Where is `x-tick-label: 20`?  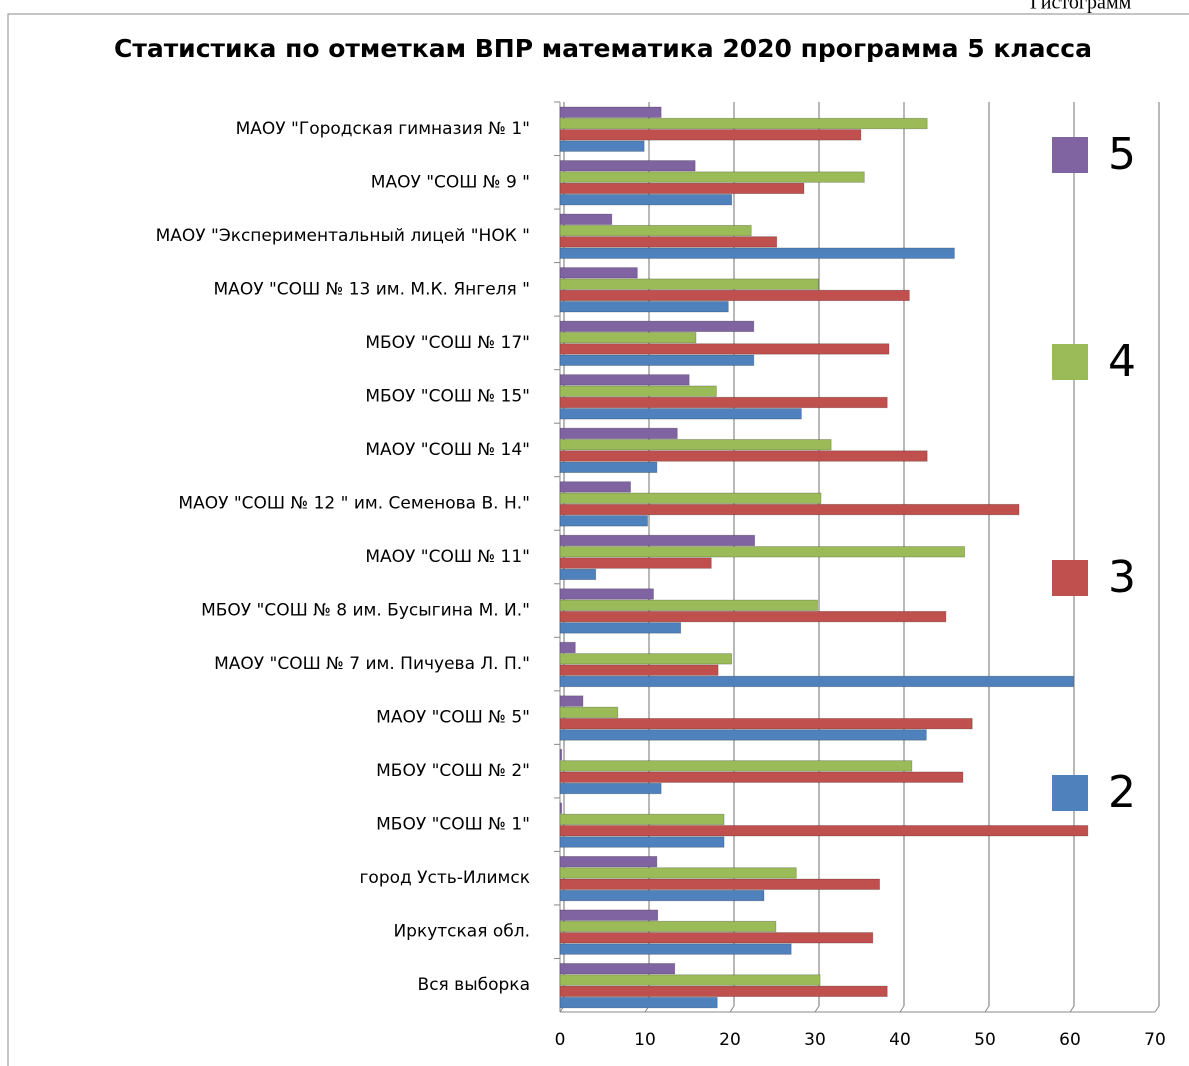 x-tick-label: 20 is located at coordinates (730, 1040).